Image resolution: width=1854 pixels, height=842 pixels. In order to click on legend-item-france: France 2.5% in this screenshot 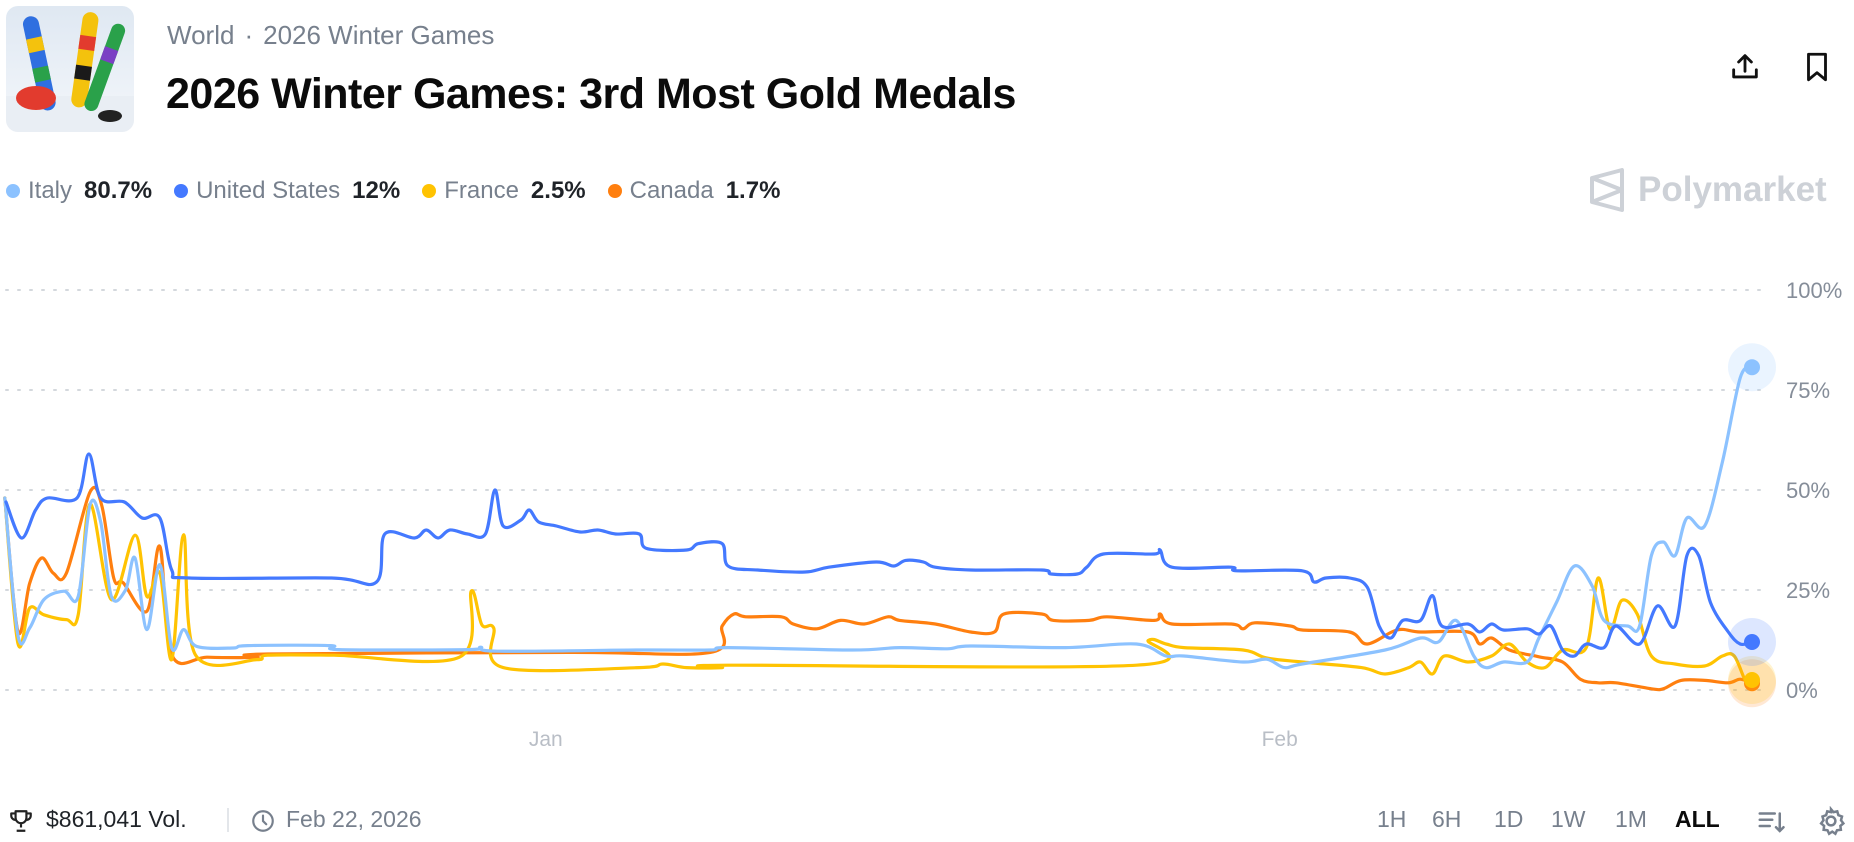, I will do `click(504, 191)`.